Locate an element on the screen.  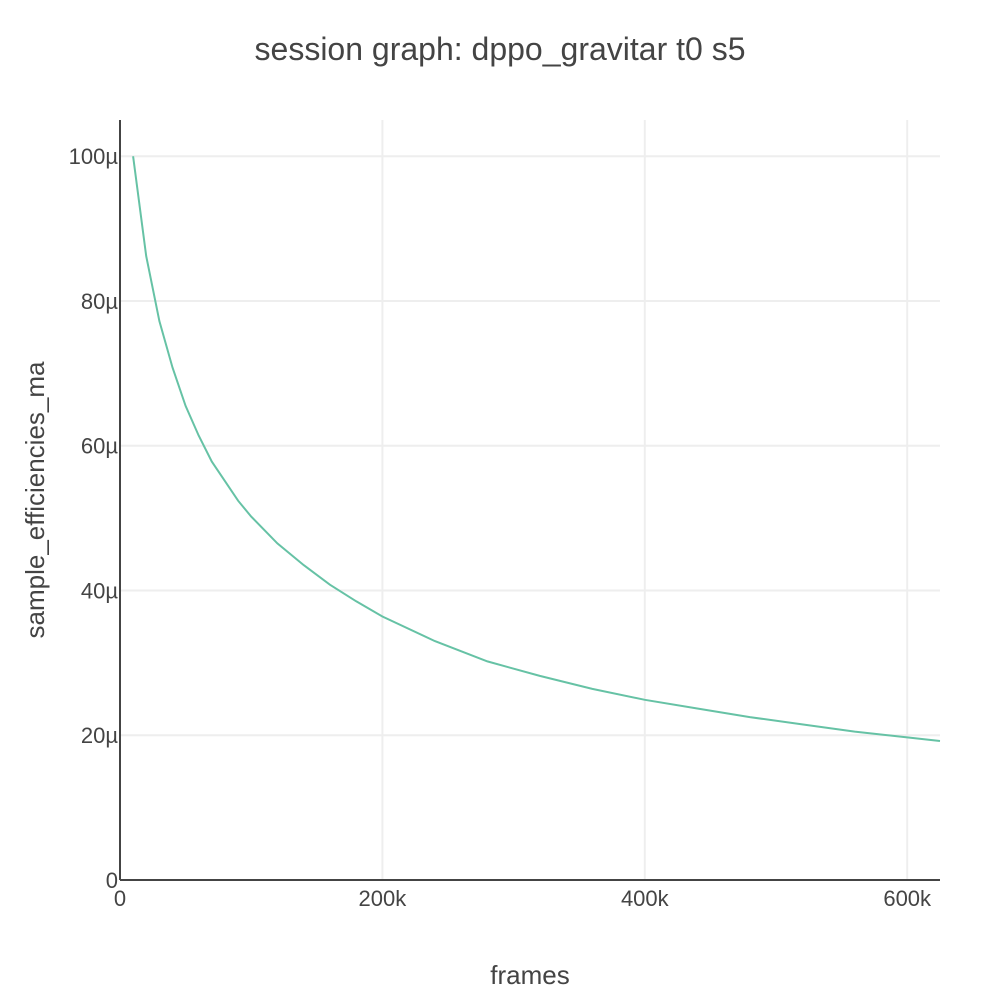
y-tick-labels: 0 20µ 40µ 60µ 80µ 100µ is located at coordinates (94, 518).